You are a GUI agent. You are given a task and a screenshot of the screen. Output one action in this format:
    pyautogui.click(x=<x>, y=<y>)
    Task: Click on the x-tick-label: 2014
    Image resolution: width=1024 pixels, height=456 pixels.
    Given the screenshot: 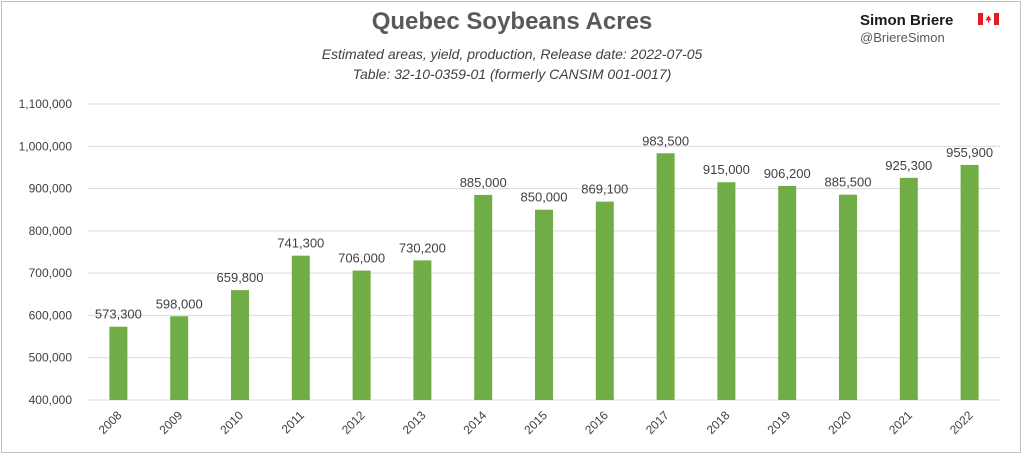 What is the action you would take?
    pyautogui.click(x=475, y=422)
    